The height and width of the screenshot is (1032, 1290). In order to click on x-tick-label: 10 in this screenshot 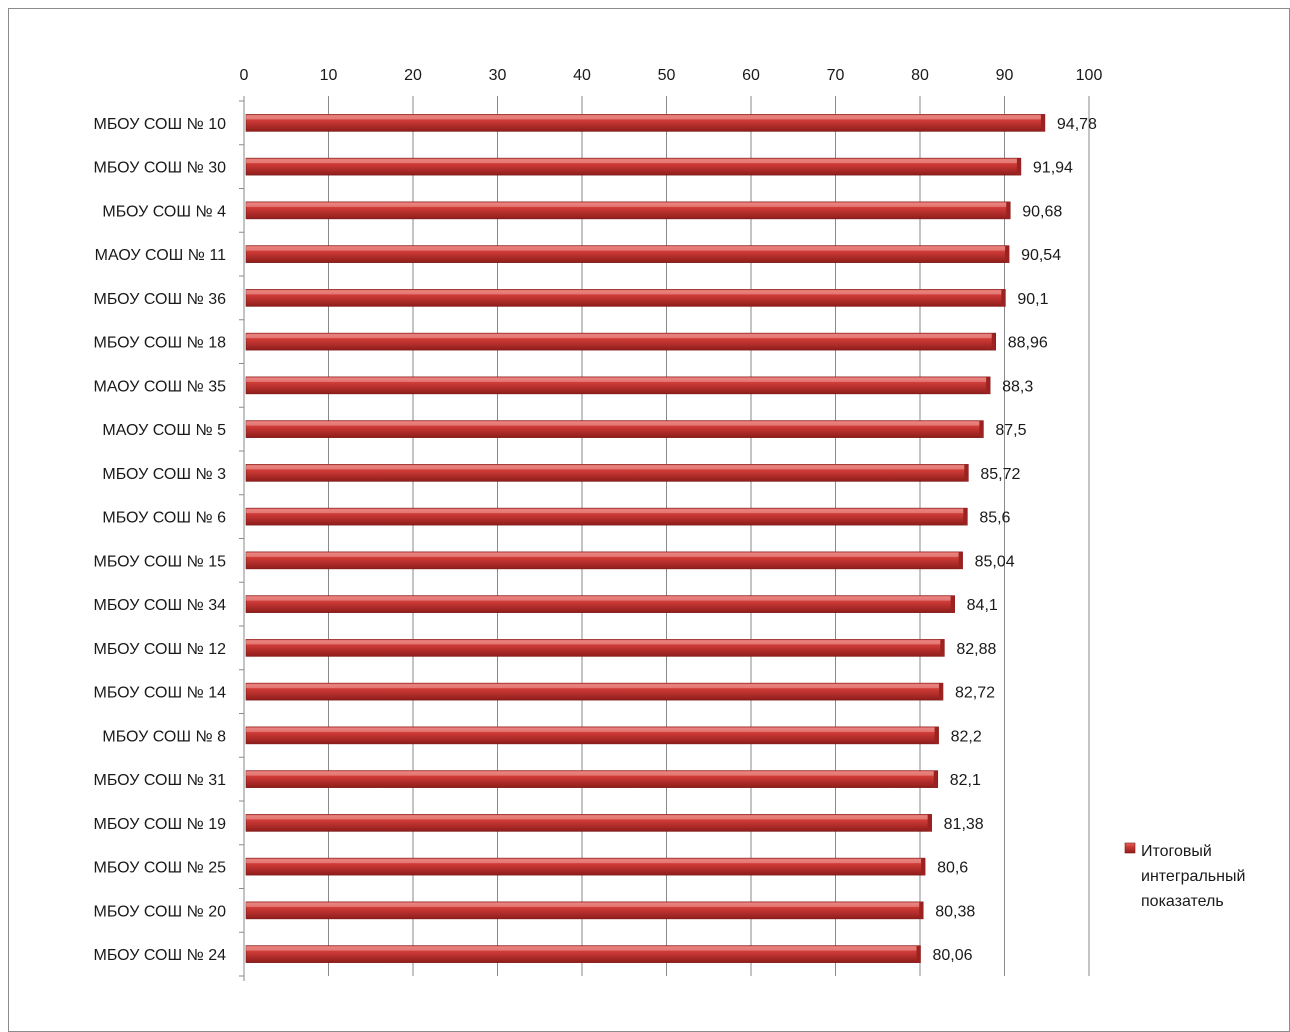, I will do `click(329, 75)`.